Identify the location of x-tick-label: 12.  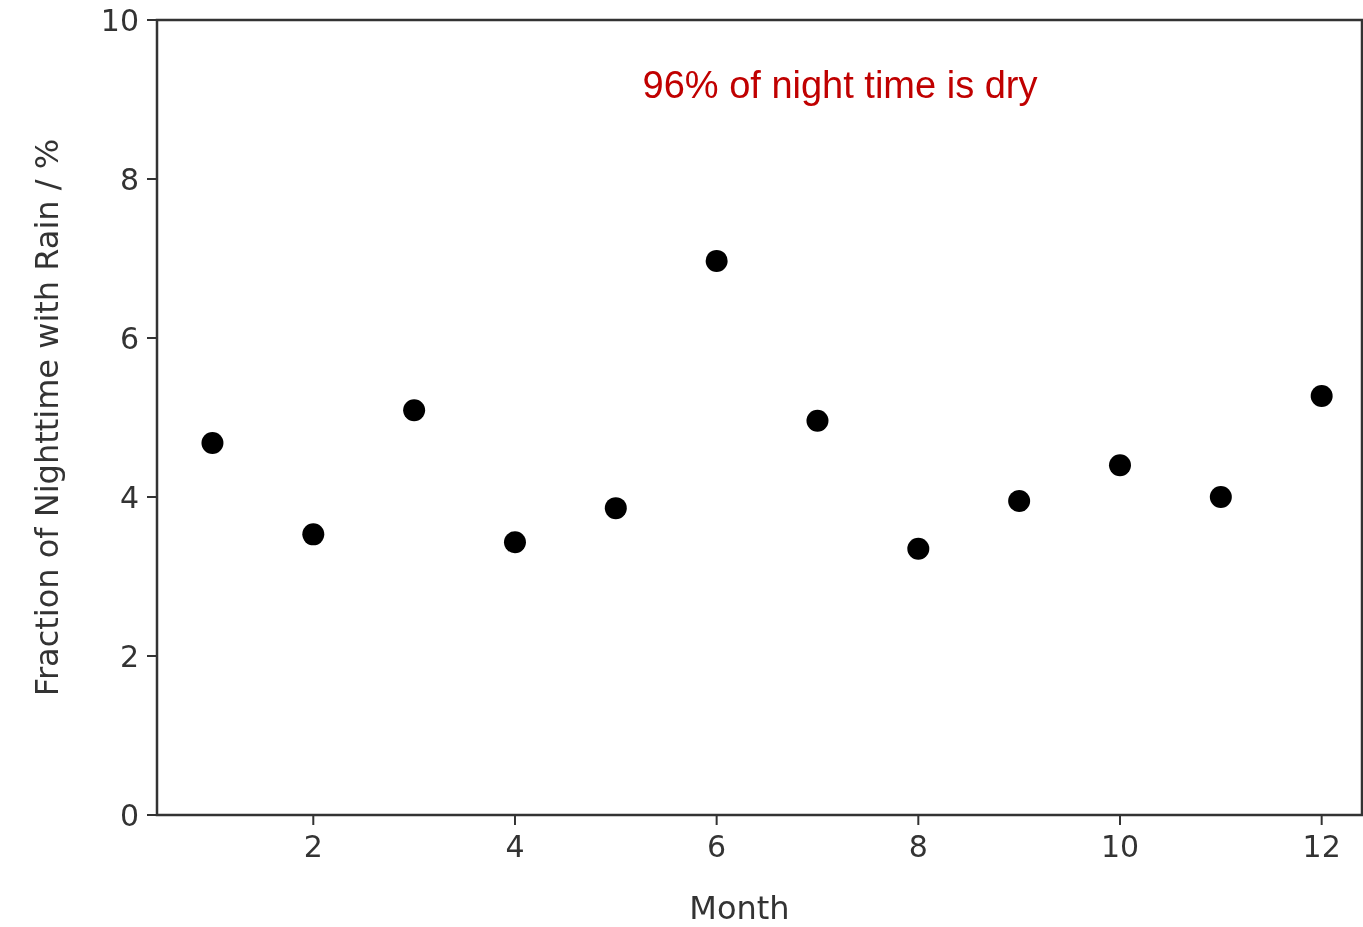
(1321, 846).